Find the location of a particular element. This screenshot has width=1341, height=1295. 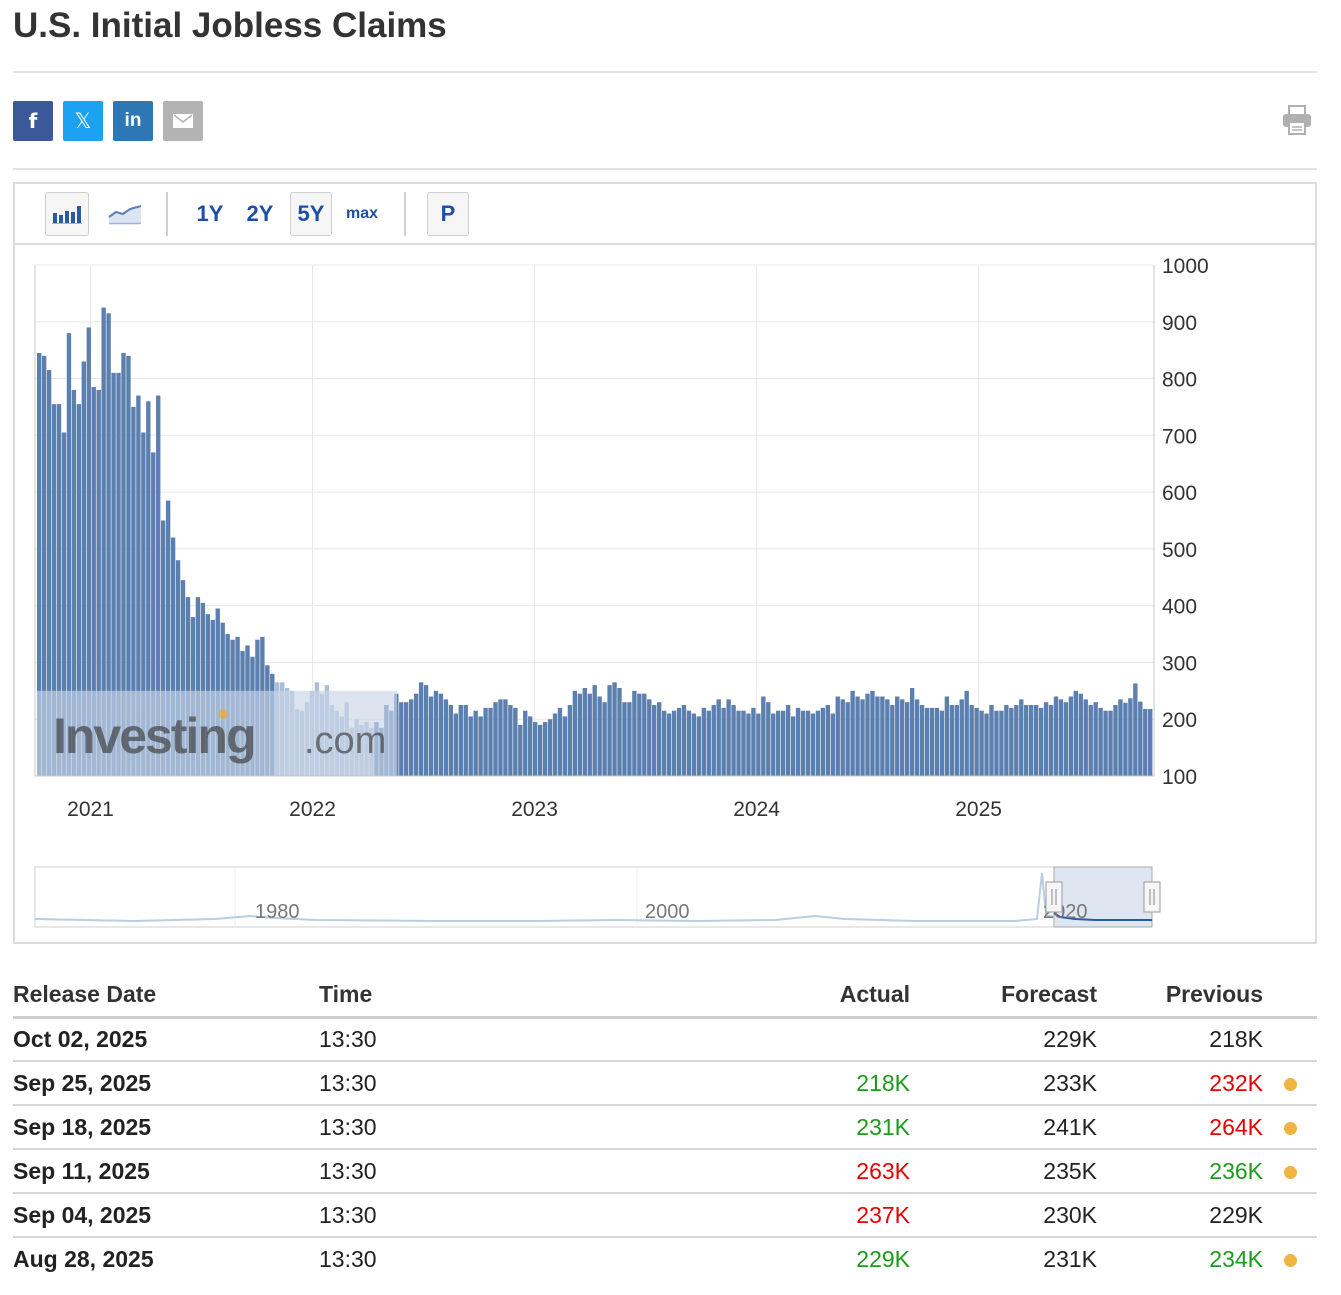

row-forecast: 241K is located at coordinates (1003, 1127).